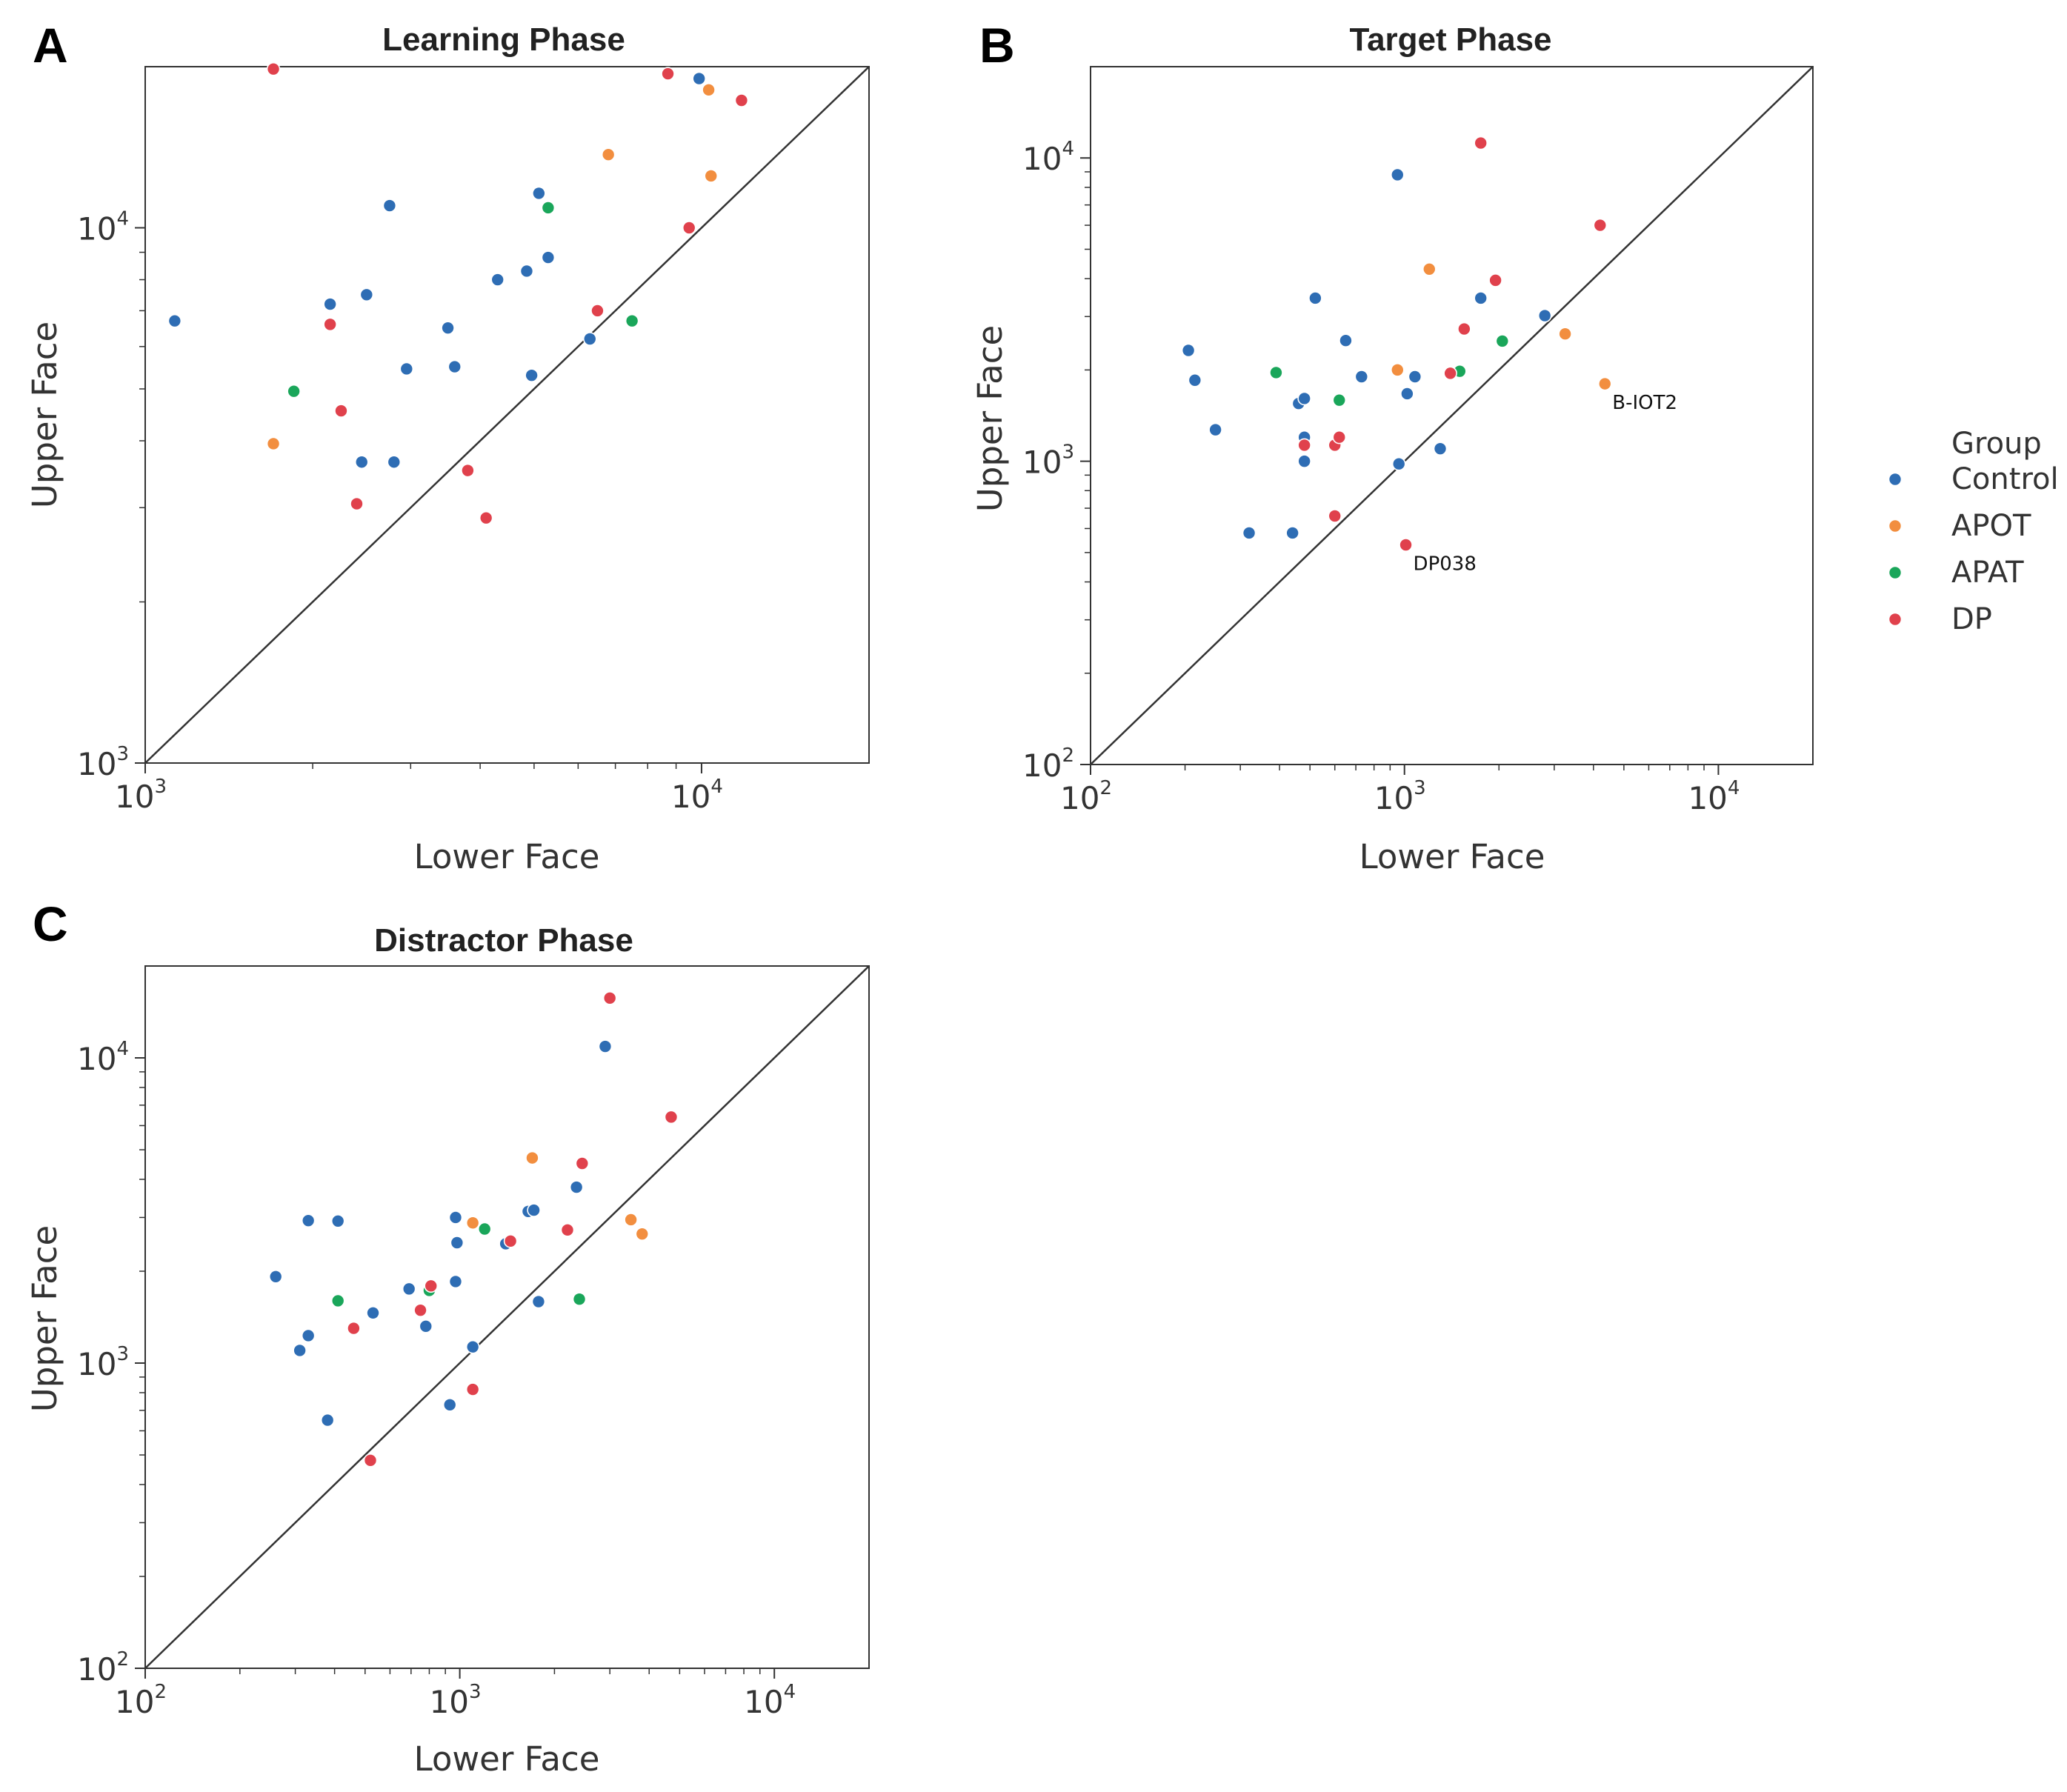 The image size is (2067, 1792). What do you see at coordinates (1450, 39) in the screenshot?
I see `chart-title: Target Phase` at bounding box center [1450, 39].